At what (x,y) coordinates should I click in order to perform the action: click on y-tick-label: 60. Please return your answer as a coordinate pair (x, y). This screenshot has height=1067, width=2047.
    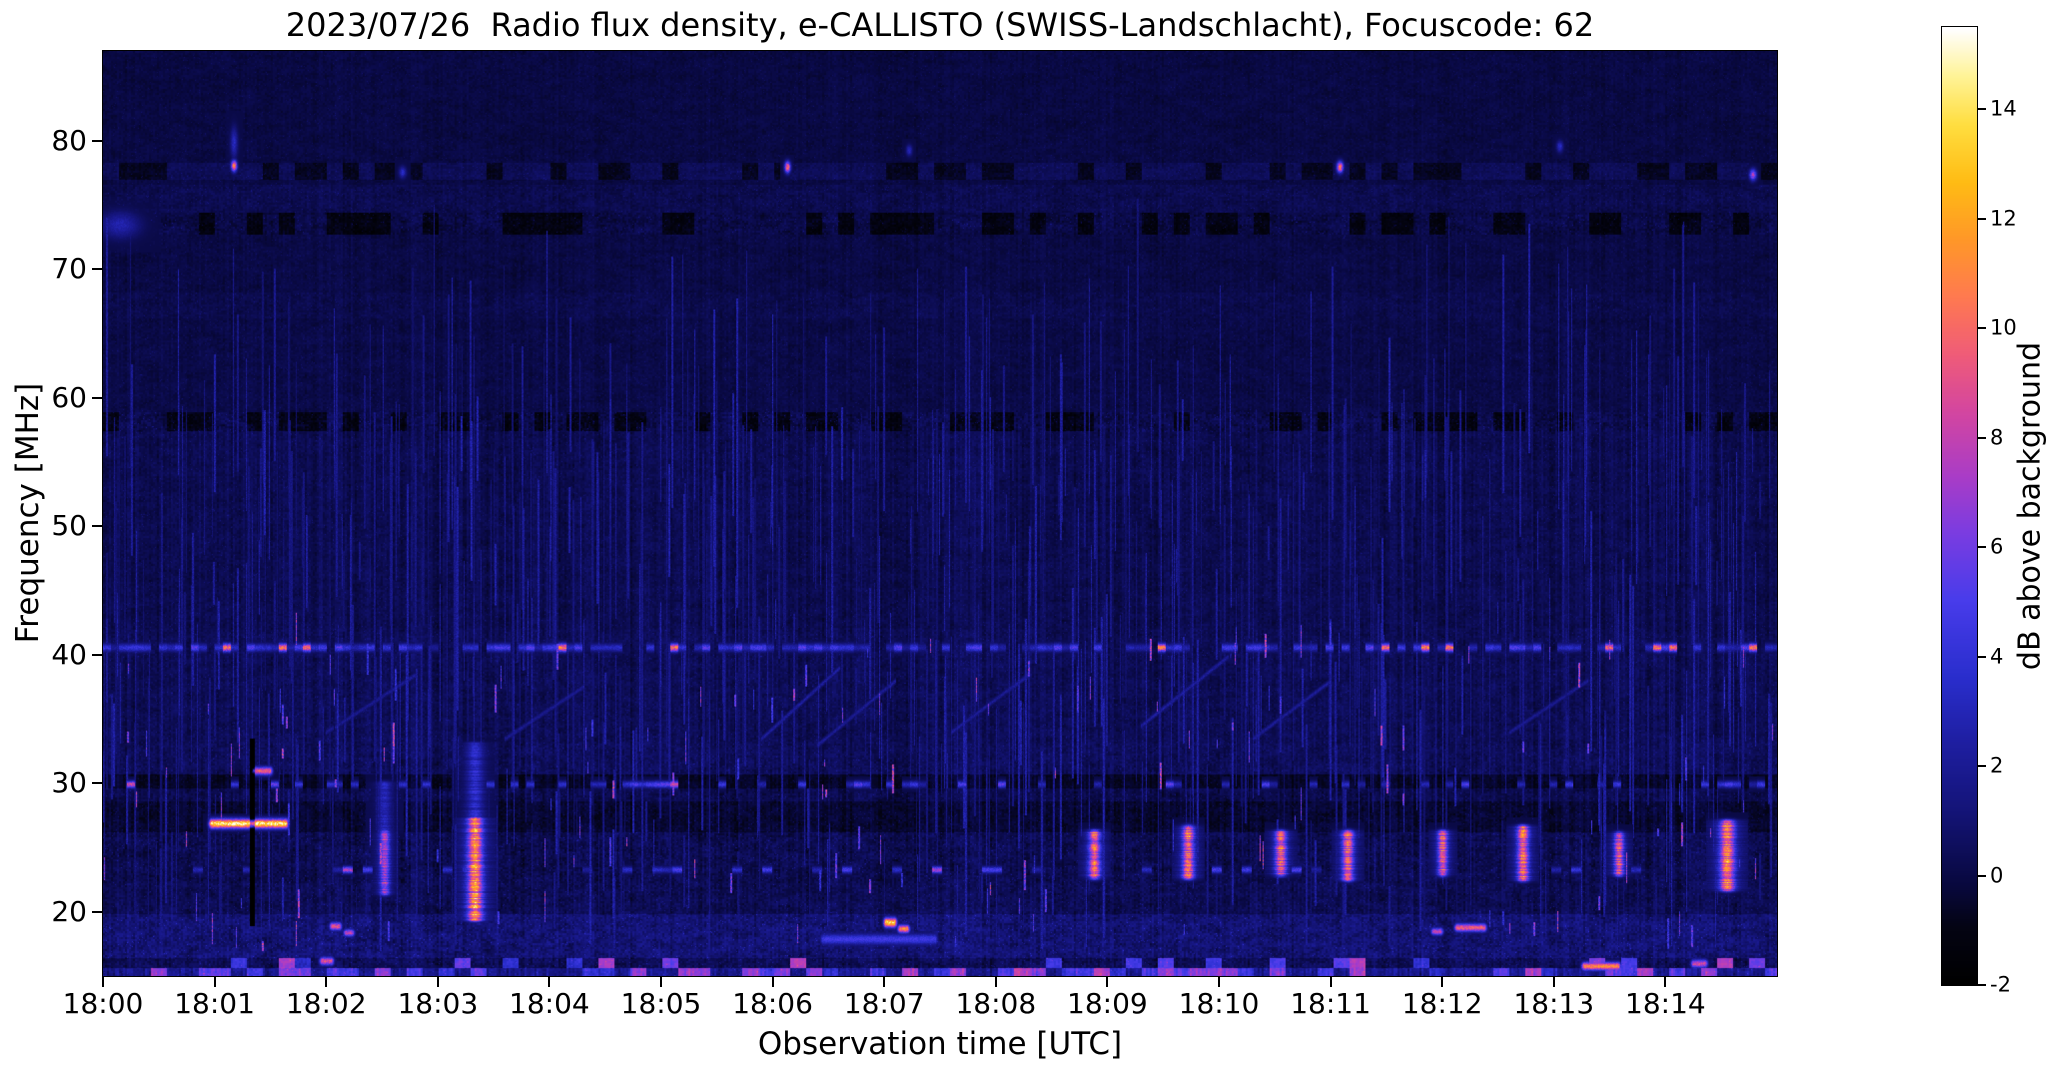
    Looking at the image, I should click on (69, 397).